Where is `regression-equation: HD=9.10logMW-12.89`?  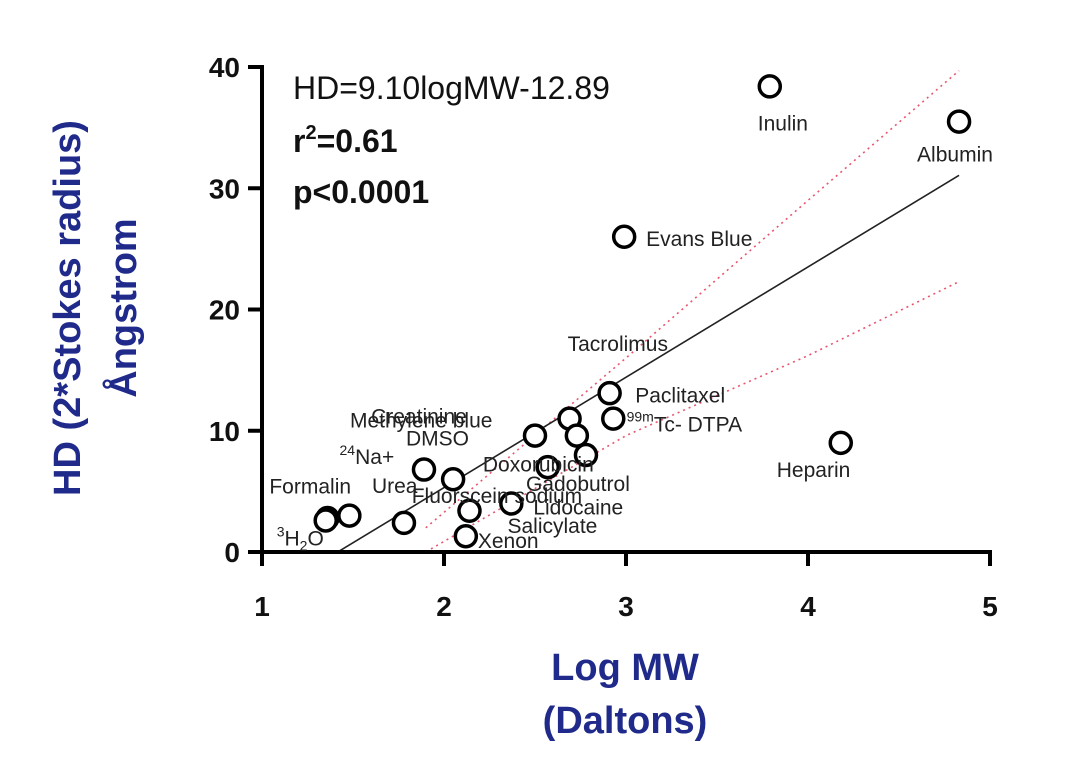
regression-equation: HD=9.10logMW-12.89 is located at coordinates (451, 88).